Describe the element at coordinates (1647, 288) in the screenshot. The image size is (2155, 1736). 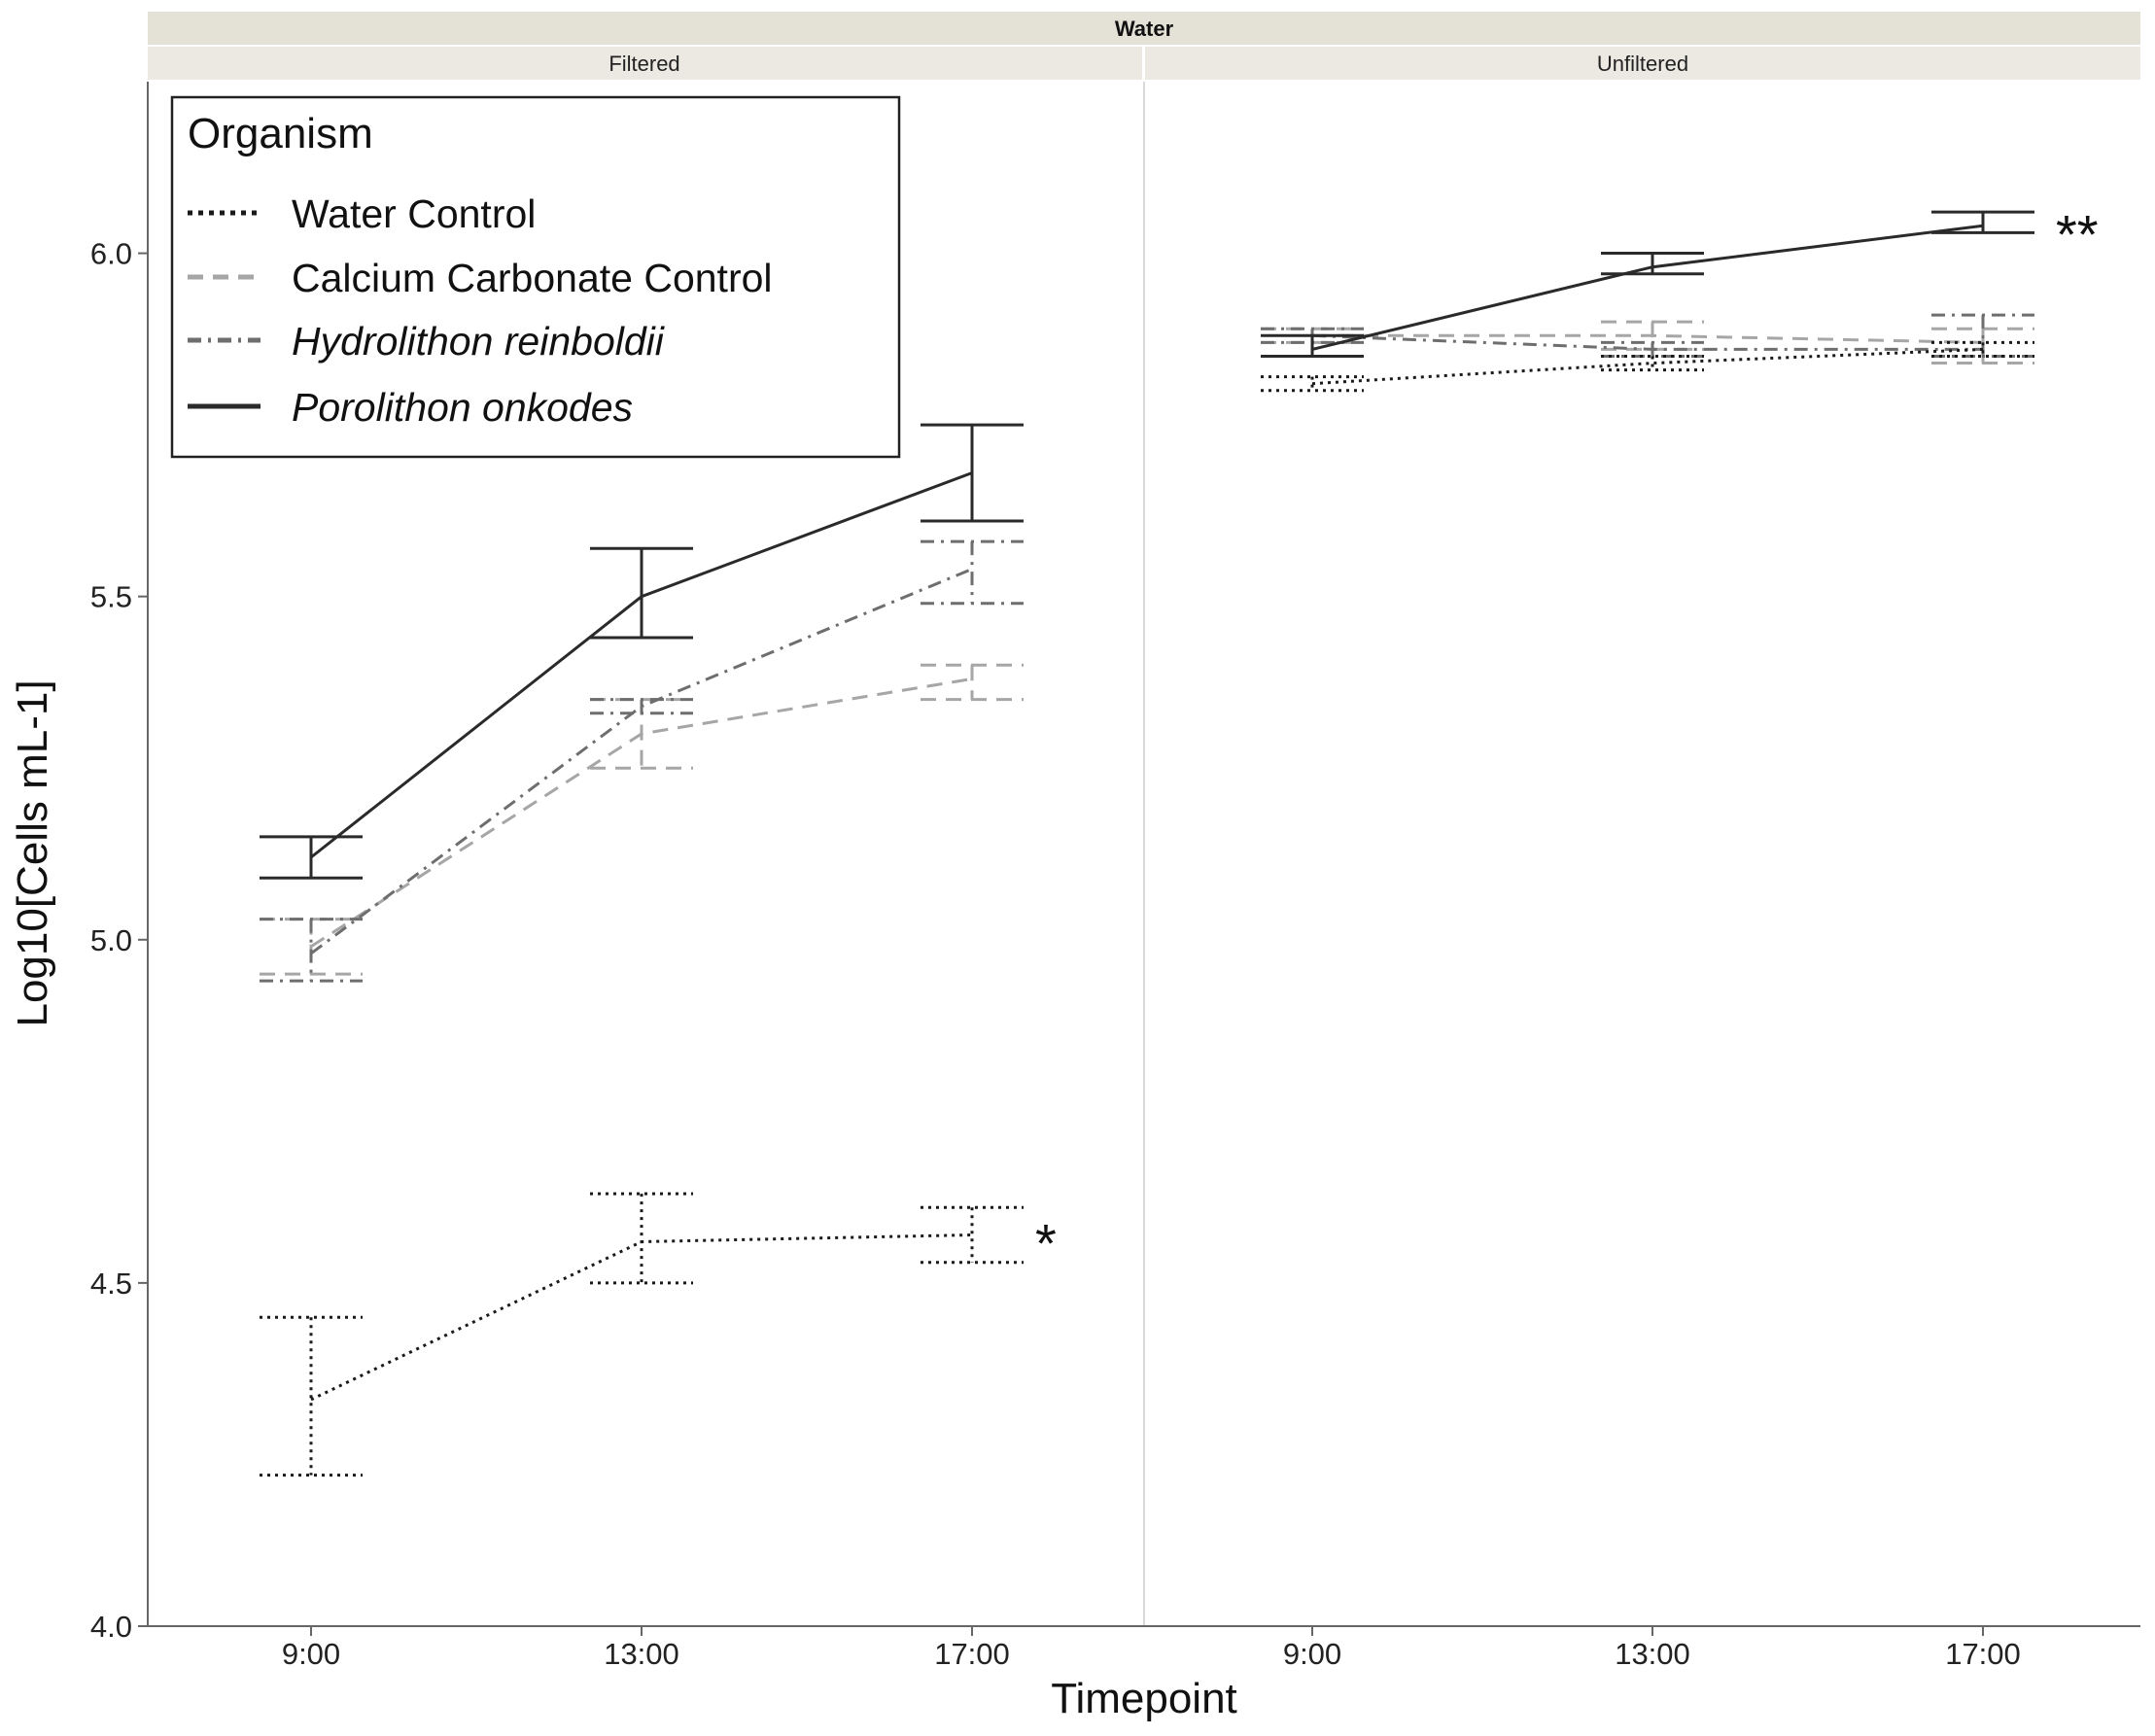
I see `series-line-porolithon-onkodes-unfiltered` at that location.